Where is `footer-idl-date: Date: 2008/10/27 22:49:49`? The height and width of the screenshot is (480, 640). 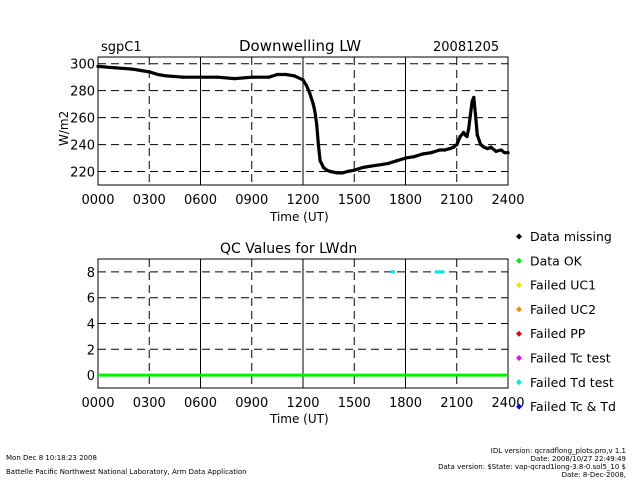
footer-idl-date: Date: 2008/10/27 22:49:49 is located at coordinates (578, 459).